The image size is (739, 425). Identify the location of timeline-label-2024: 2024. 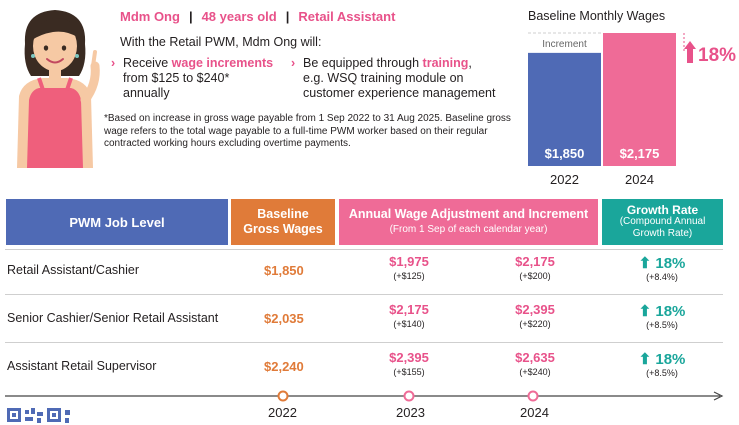
(534, 412).